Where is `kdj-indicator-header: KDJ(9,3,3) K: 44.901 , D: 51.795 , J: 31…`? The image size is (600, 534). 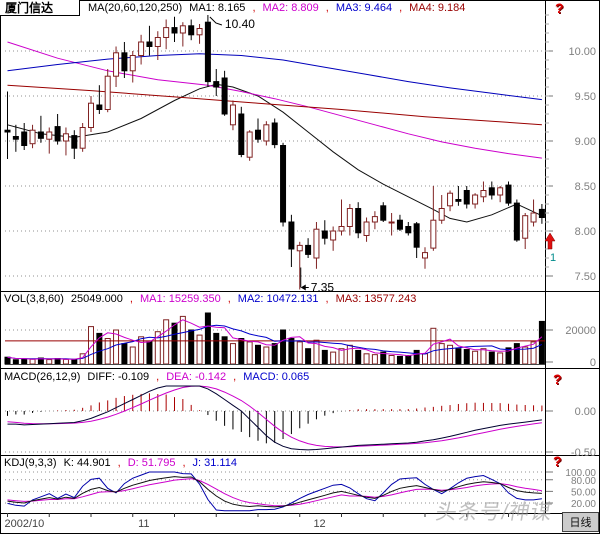
kdj-indicator-header: KDJ(9,3,3) K: 44.901 , D: 51.795 , J: 31… is located at coordinates (120, 463).